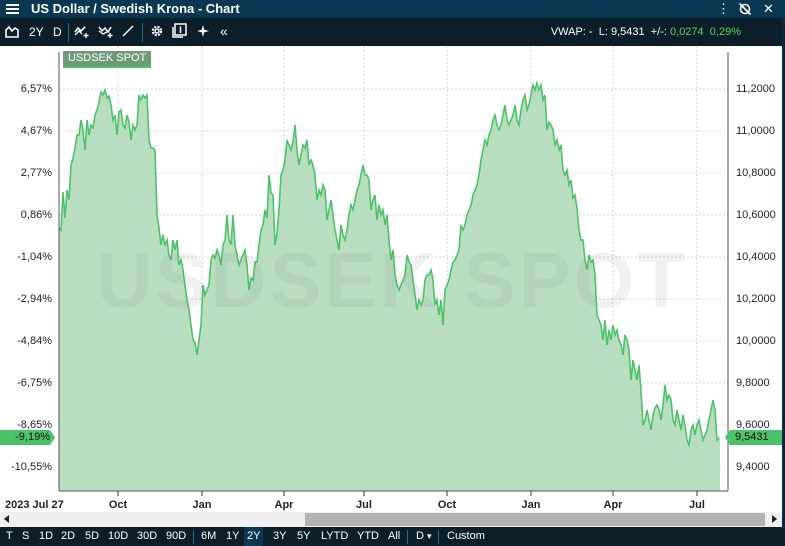 The image size is (785, 546). What do you see at coordinates (36, 173) in the screenshot?
I see `left-axis-tick: 2,77%` at bounding box center [36, 173].